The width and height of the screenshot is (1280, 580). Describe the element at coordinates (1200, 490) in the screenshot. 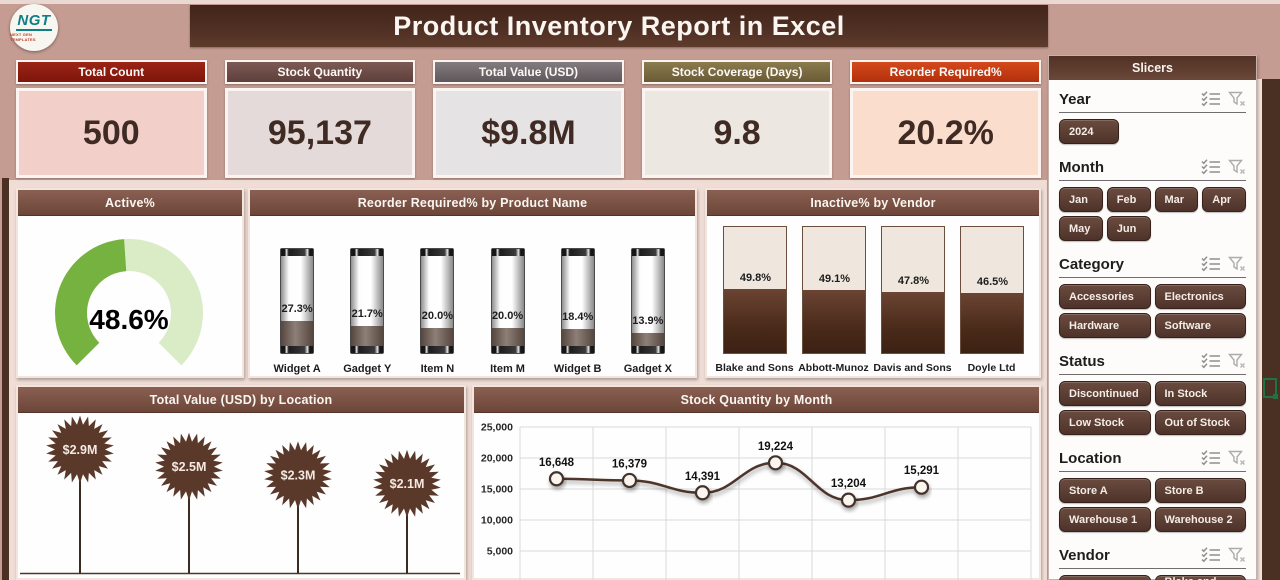

I see `slicer-option-store-b: Store B` at that location.